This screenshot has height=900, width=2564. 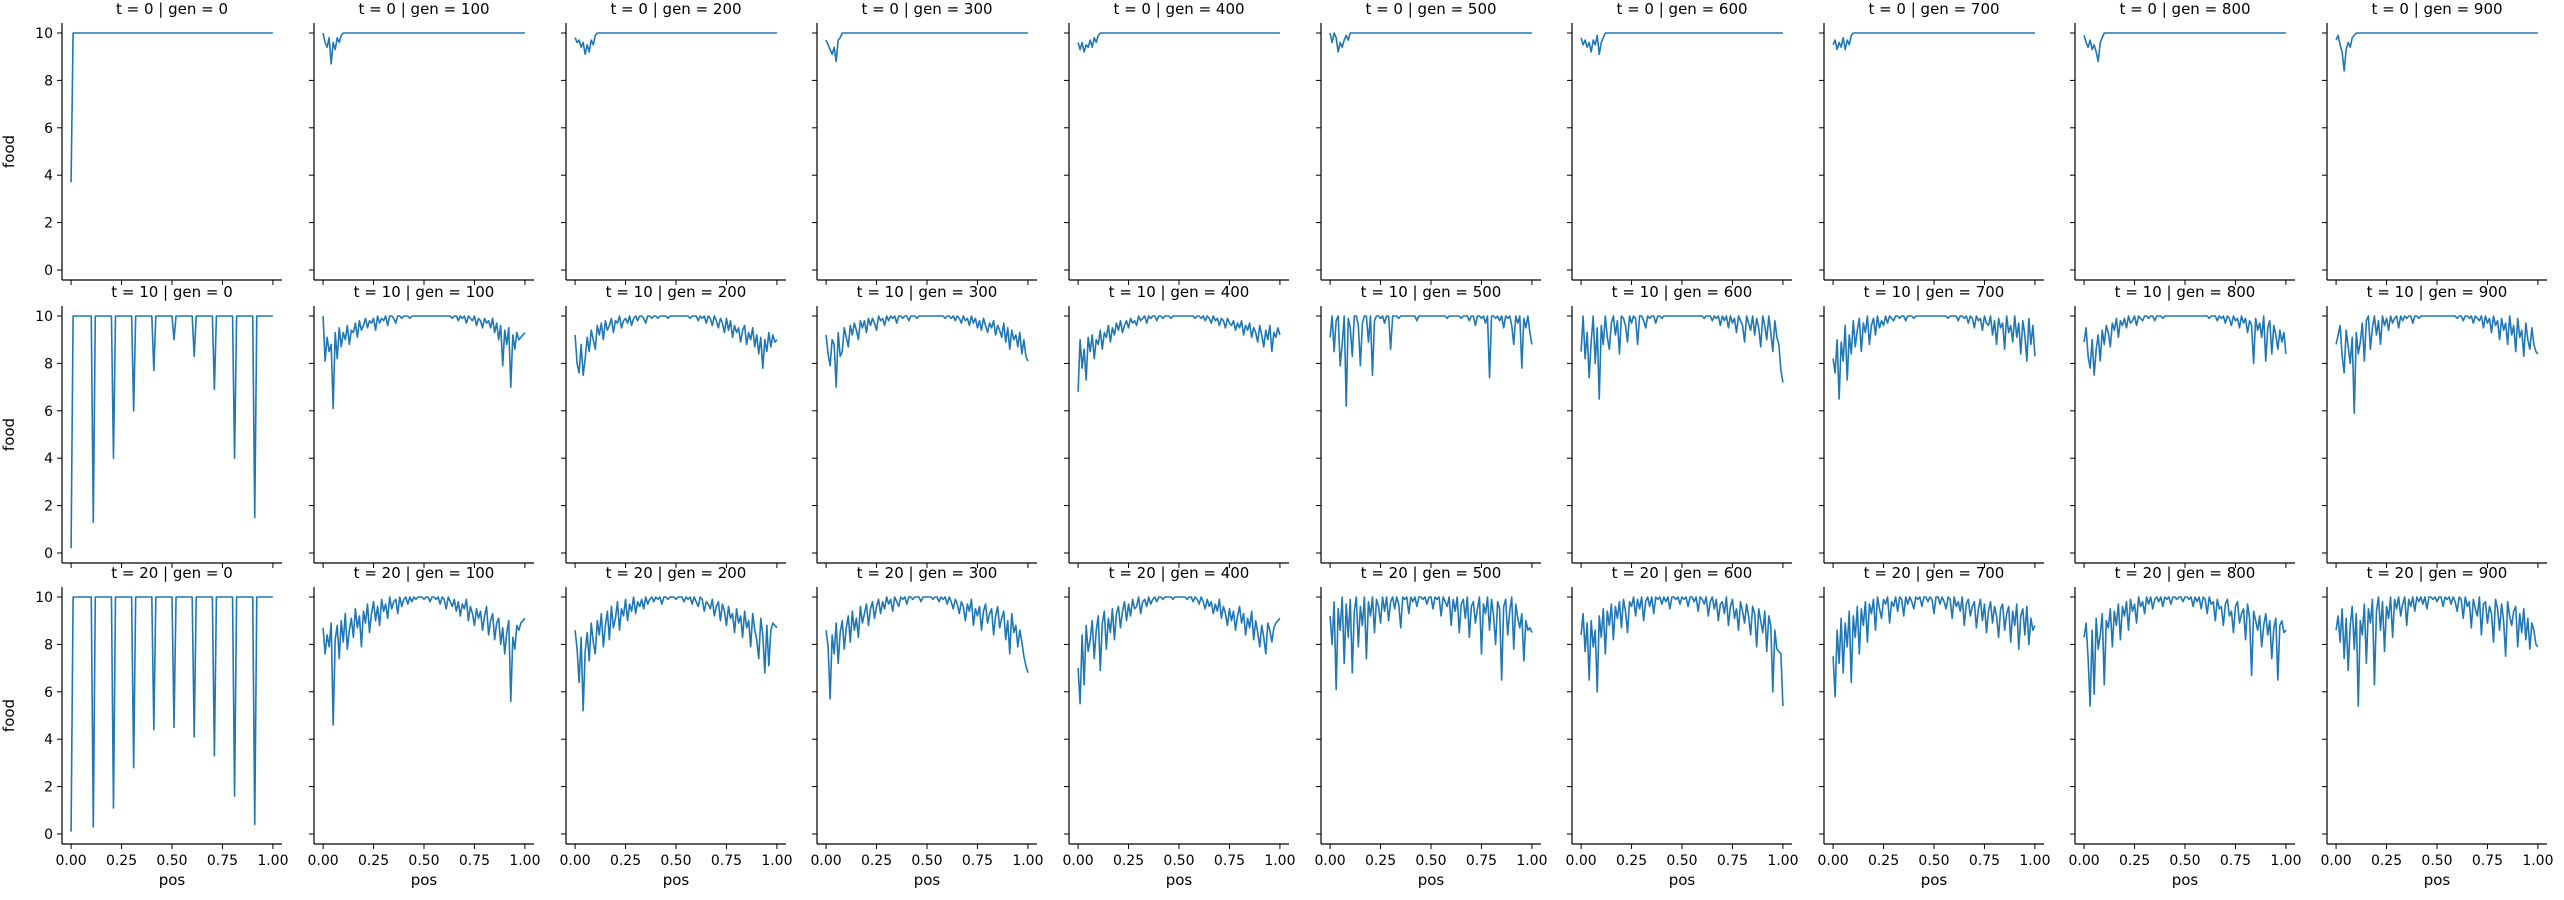 I want to click on facet-title: t = 10 | gen = 600, so click(x=1682, y=292).